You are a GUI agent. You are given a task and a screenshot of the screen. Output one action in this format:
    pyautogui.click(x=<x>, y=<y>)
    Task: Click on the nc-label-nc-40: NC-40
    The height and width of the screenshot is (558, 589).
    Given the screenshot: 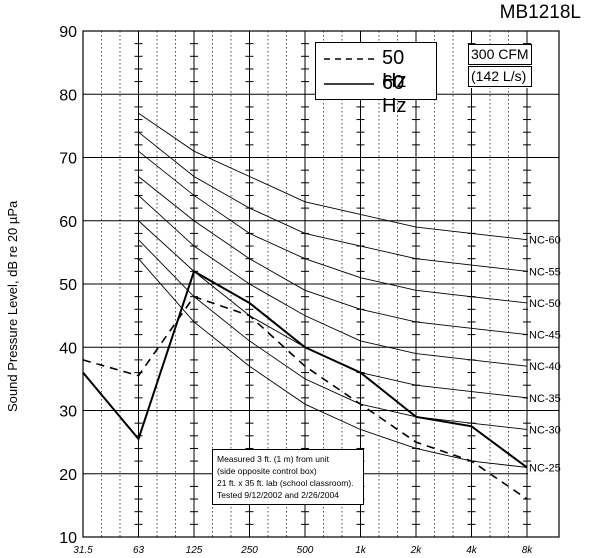 What is the action you would take?
    pyautogui.click(x=545, y=367)
    